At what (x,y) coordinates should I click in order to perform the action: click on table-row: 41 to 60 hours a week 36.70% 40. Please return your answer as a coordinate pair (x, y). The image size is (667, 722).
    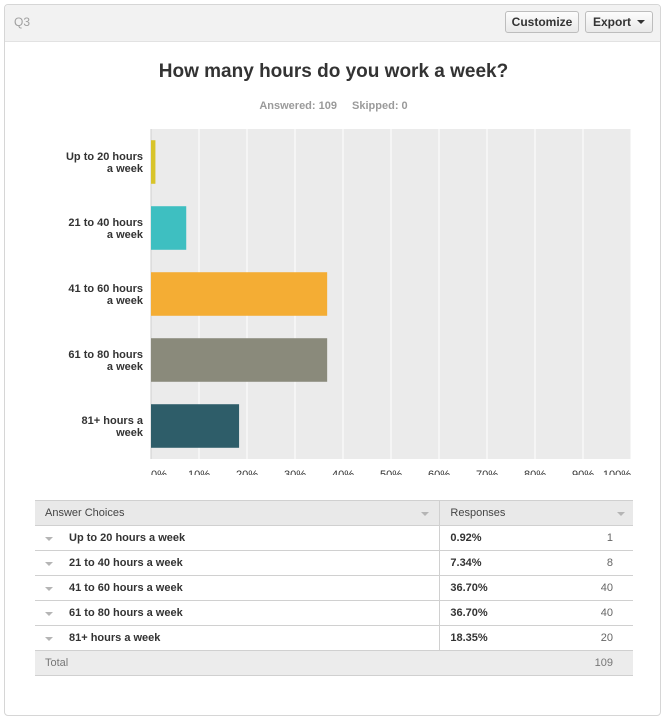
    Looking at the image, I should click on (334, 588).